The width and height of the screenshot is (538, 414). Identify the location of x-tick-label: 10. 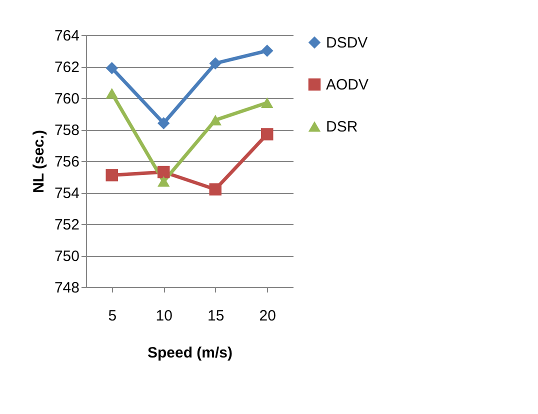
(164, 316).